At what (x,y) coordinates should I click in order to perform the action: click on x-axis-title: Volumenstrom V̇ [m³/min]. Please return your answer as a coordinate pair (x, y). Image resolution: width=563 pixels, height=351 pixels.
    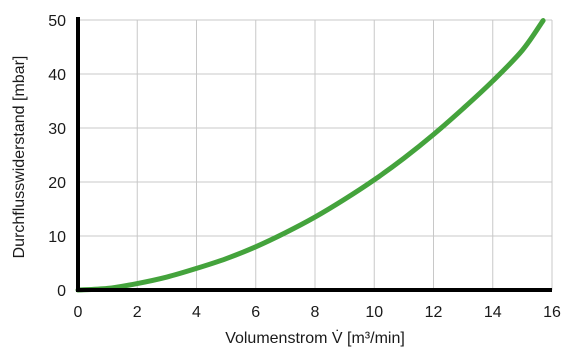
    Looking at the image, I should click on (315, 338).